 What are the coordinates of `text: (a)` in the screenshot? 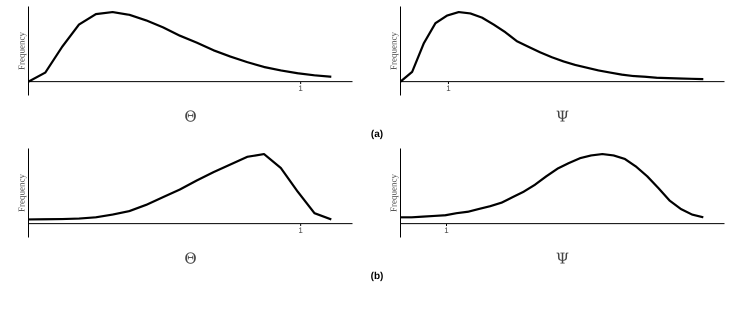 It's located at (377, 135).